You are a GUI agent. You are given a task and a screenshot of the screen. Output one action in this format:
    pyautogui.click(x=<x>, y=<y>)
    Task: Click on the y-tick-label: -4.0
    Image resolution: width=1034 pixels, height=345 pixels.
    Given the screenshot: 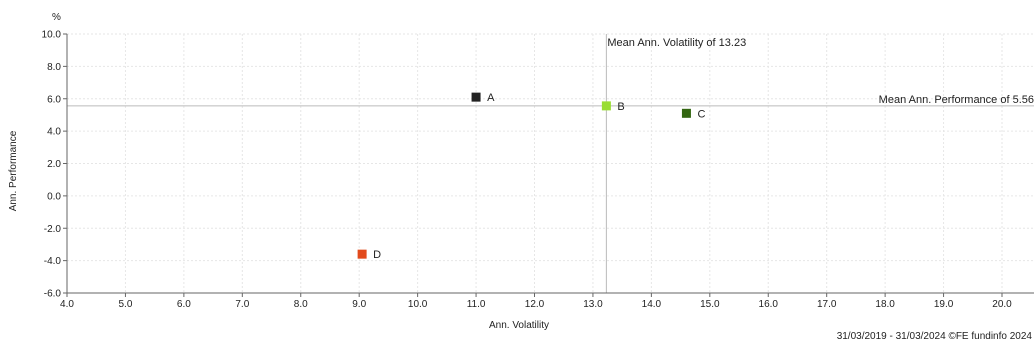 What is the action you would take?
    pyautogui.click(x=53, y=261)
    